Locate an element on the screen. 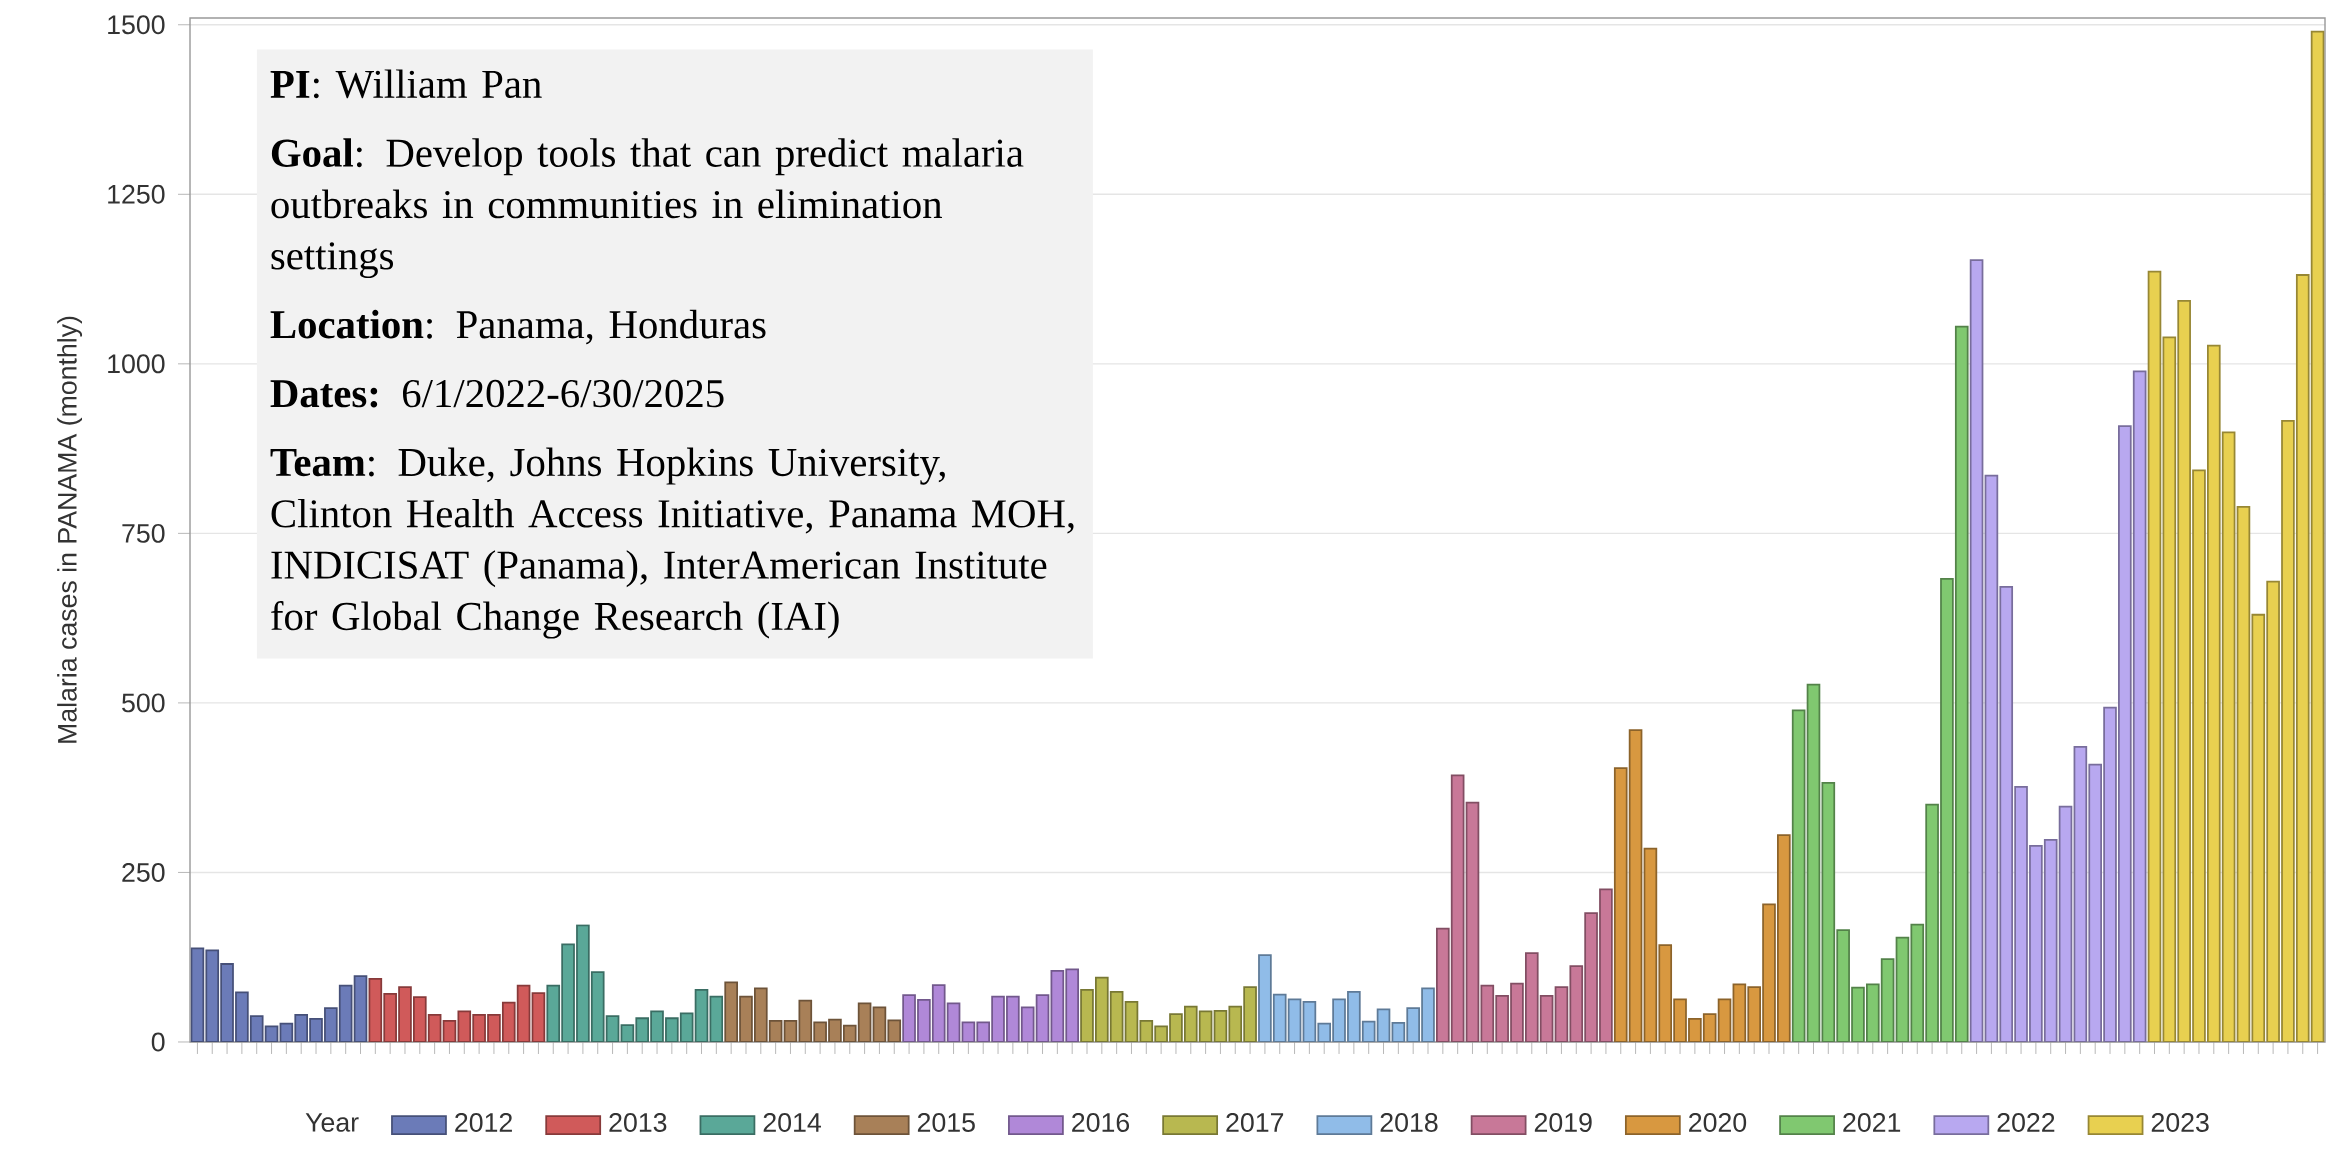 The width and height of the screenshot is (2351, 1151). y-tick-label: 750 is located at coordinates (143, 533).